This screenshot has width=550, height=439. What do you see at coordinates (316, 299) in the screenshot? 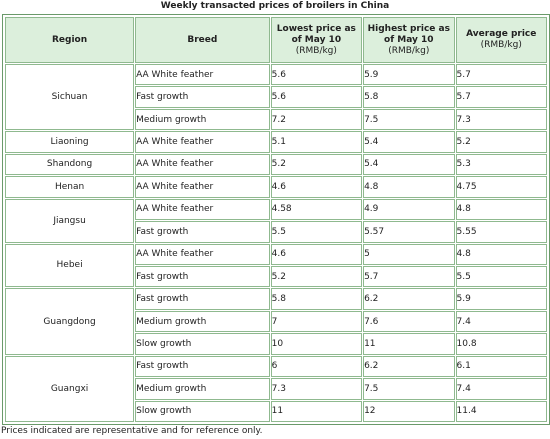
I see `lowest-price-cell: 5.8` at bounding box center [316, 299].